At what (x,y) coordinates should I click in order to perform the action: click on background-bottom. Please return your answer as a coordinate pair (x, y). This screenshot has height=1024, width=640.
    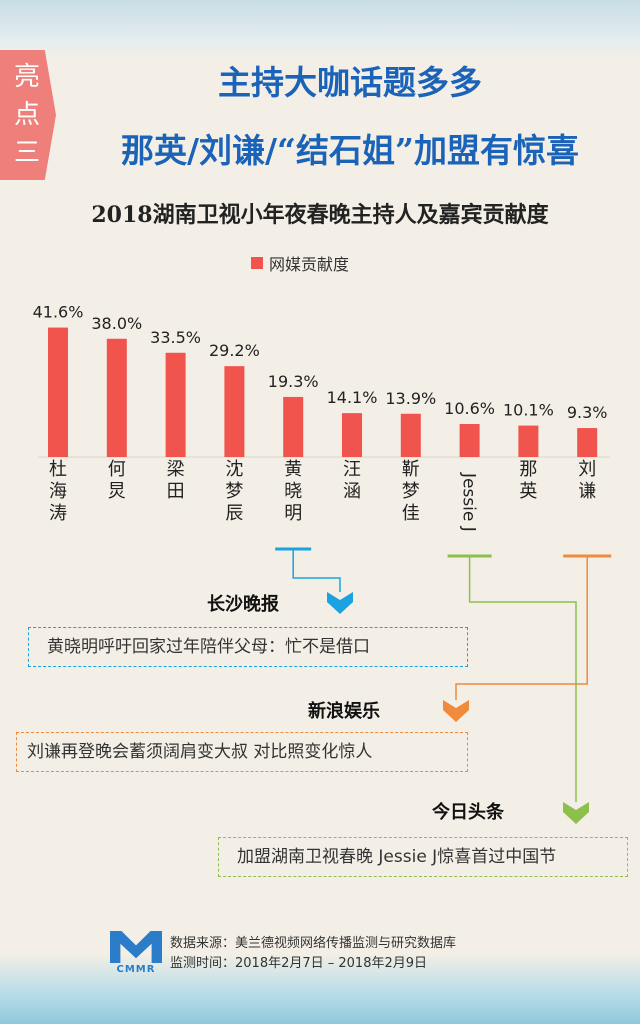
    Looking at the image, I should click on (320, 989).